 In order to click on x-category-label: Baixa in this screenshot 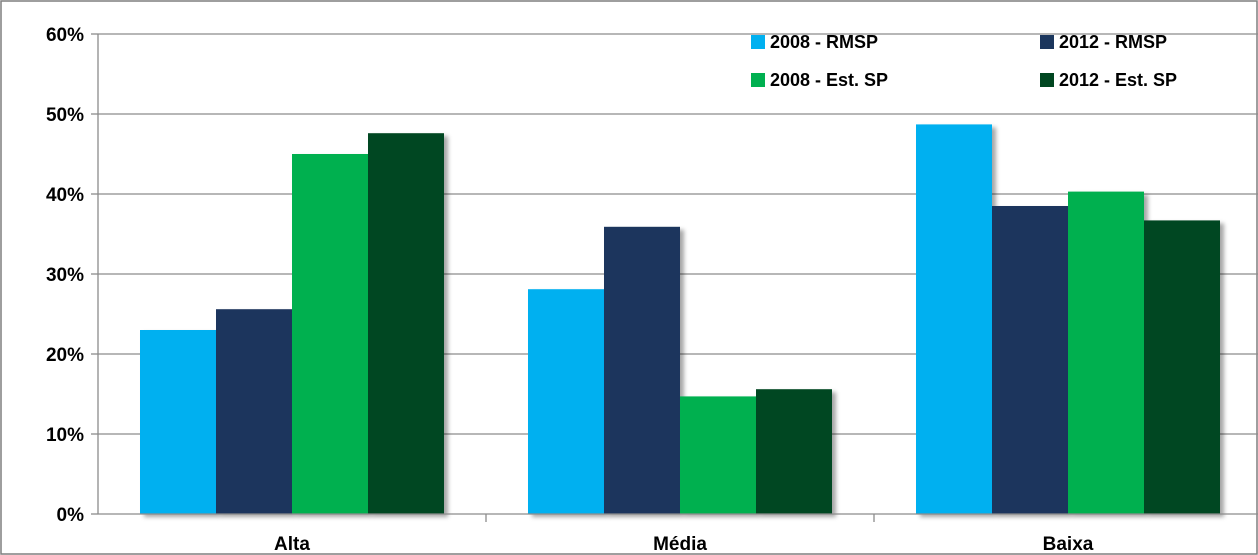, I will do `click(1068, 544)`.